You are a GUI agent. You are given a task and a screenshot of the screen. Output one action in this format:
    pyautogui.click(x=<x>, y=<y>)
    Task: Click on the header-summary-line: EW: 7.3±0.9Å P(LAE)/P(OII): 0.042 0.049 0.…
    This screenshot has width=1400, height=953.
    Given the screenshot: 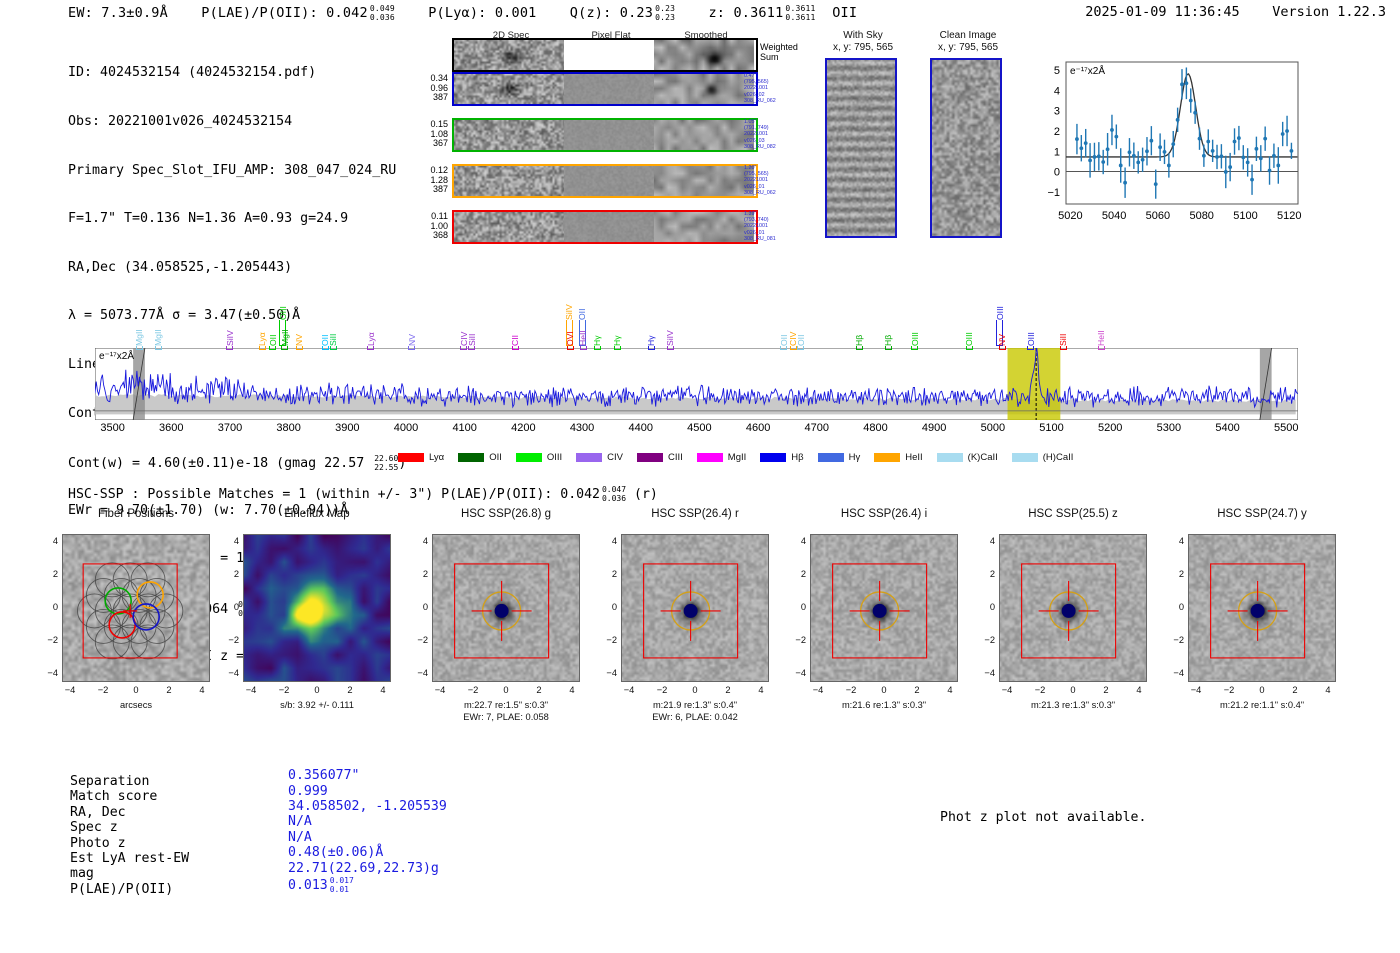 What is the action you would take?
    pyautogui.click(x=462, y=13)
    